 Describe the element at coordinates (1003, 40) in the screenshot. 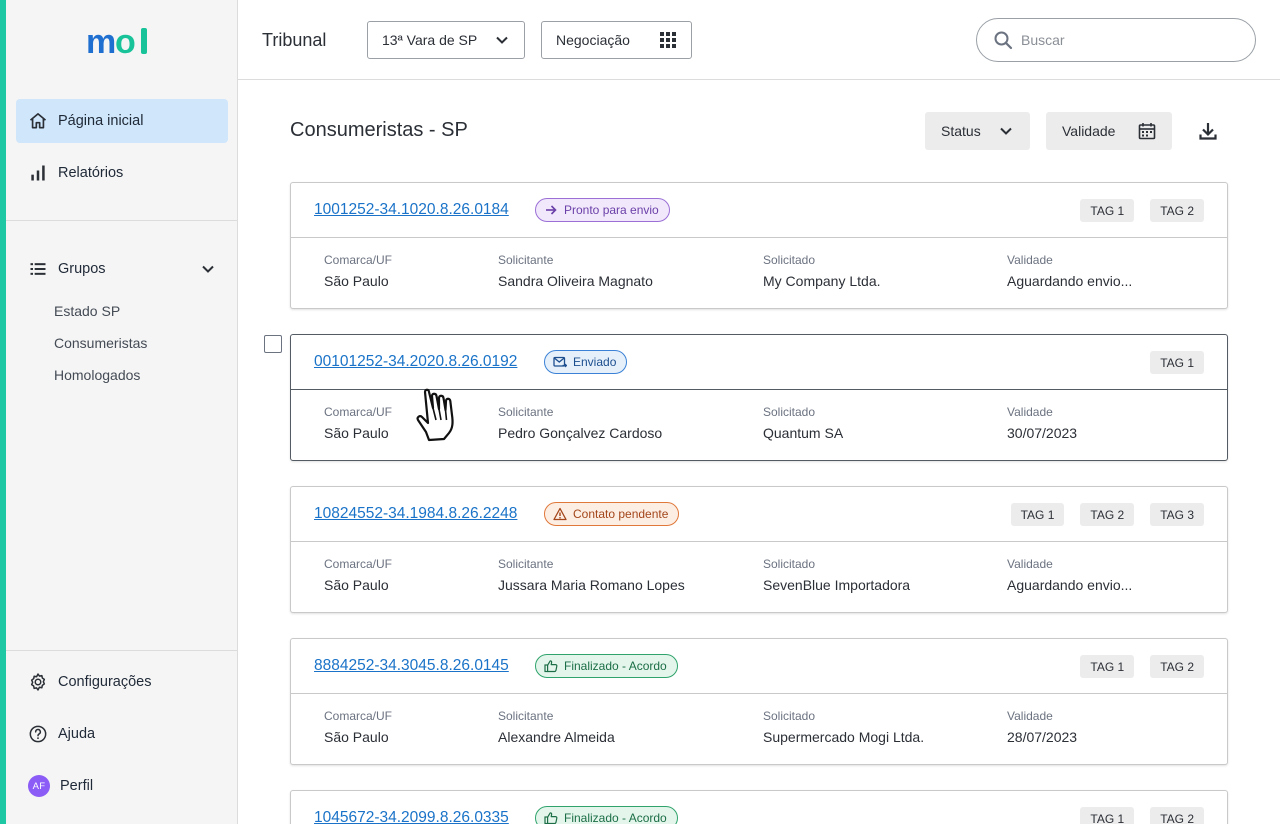

I see `search-icon` at that location.